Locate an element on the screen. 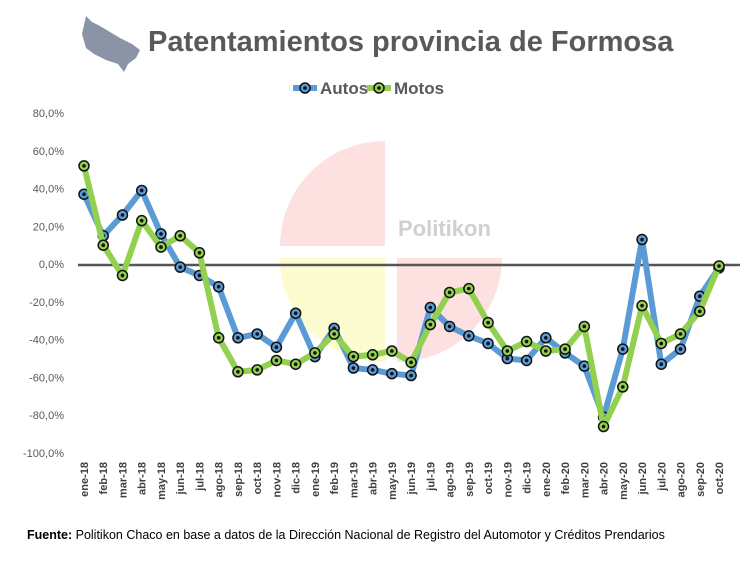  y-tick-label: 60,0% is located at coordinates (48, 152).